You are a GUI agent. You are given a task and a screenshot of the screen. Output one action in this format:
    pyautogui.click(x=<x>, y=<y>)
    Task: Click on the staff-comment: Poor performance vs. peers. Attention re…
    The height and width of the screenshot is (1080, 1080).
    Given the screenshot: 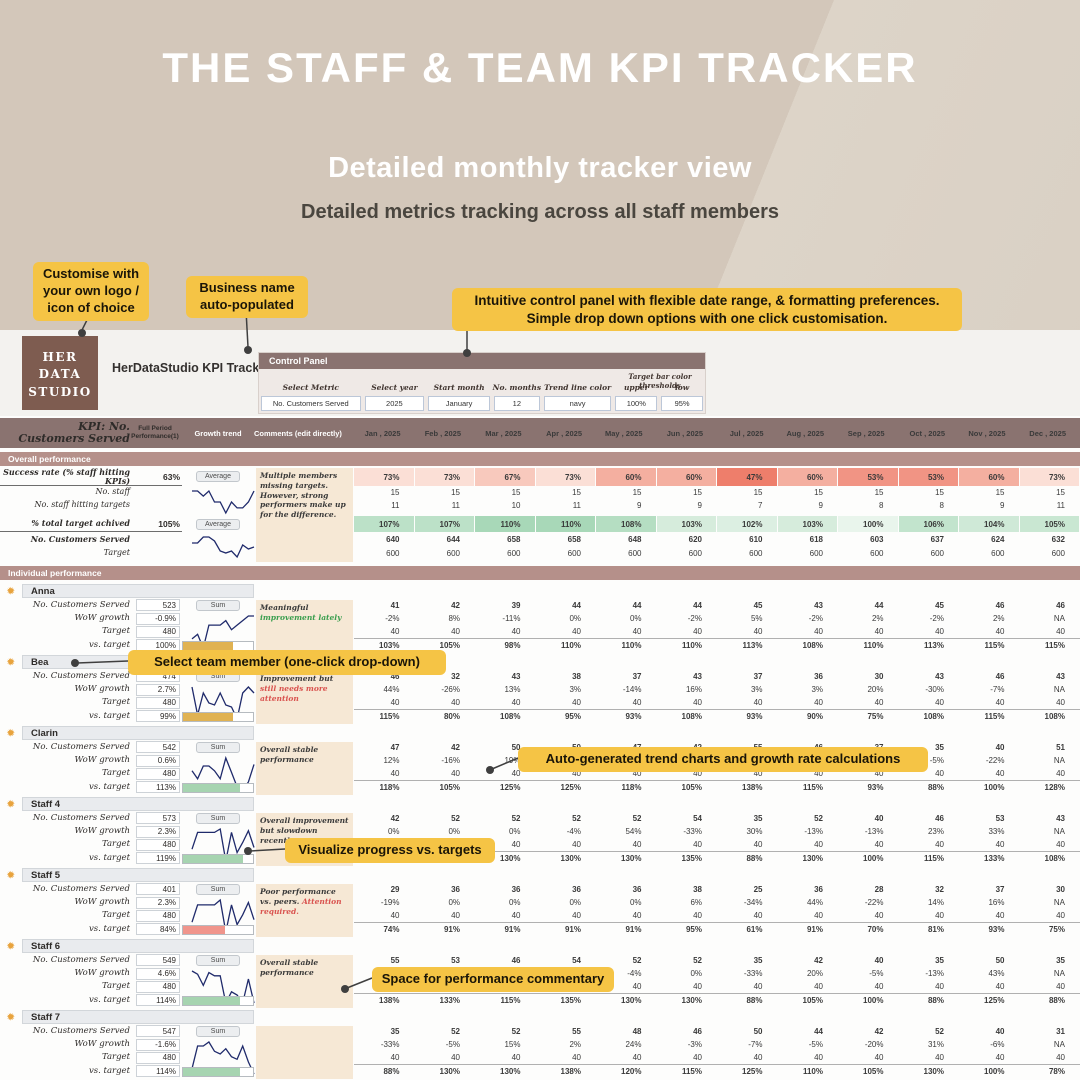 What is the action you would take?
    pyautogui.click(x=304, y=910)
    